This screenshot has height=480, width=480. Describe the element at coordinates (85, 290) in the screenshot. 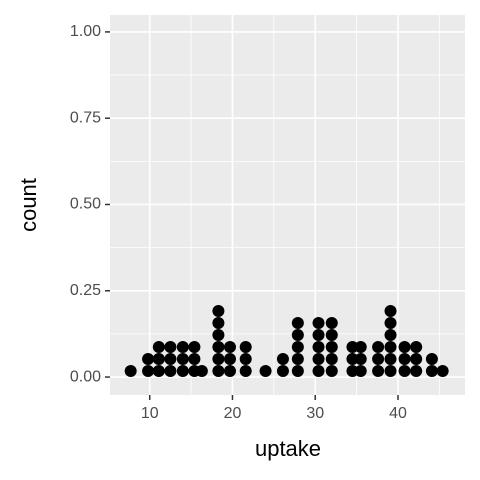

I see `y-tick-label: 0.25` at that location.